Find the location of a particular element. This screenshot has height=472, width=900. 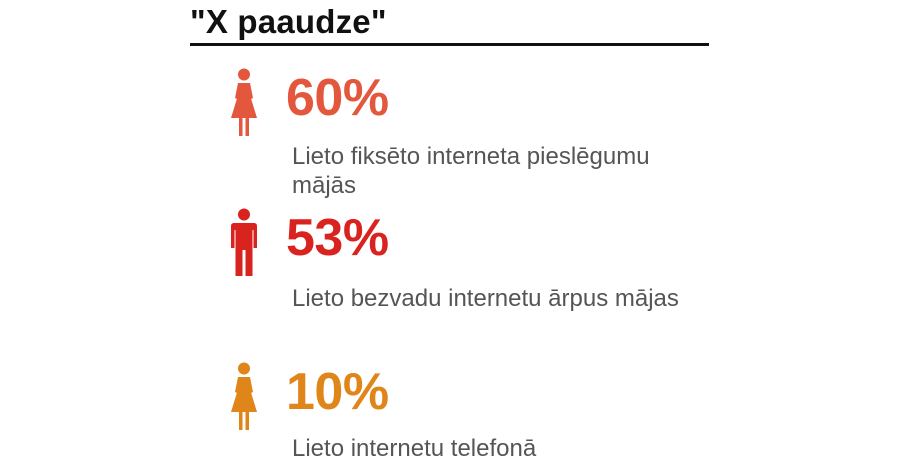

stat-percent: 60% is located at coordinates (337, 98).